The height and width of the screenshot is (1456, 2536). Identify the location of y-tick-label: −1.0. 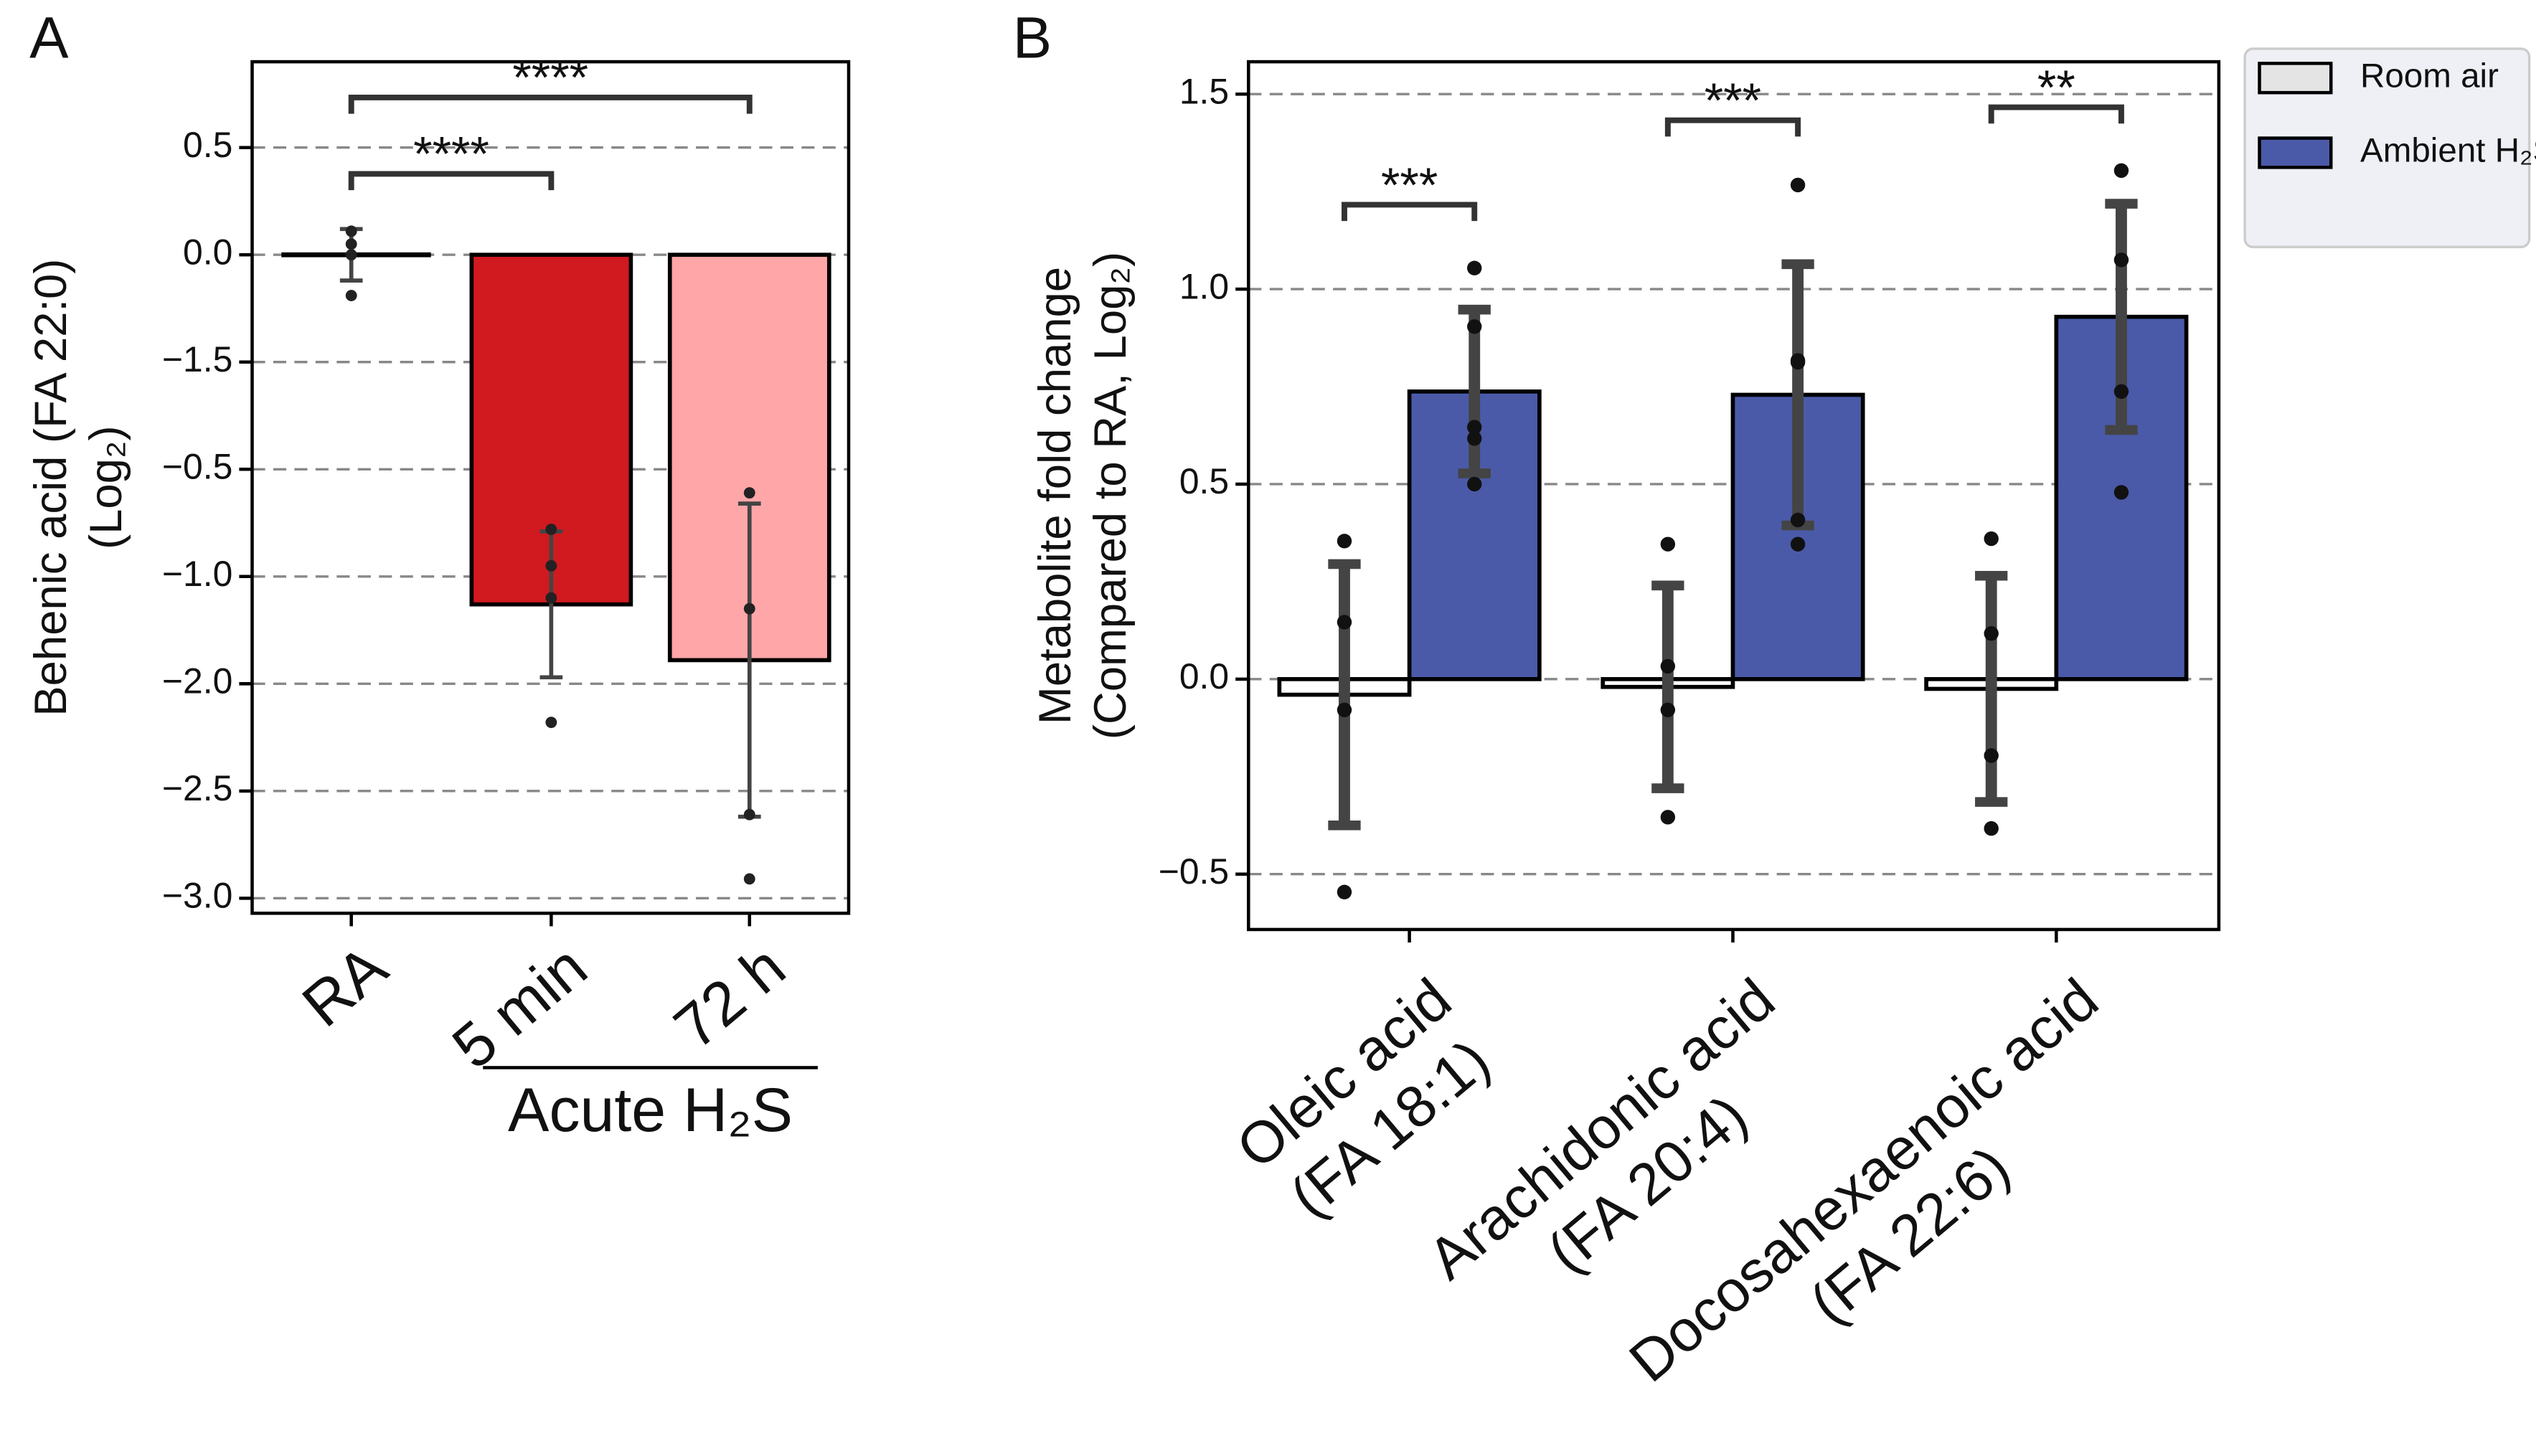
(197, 574).